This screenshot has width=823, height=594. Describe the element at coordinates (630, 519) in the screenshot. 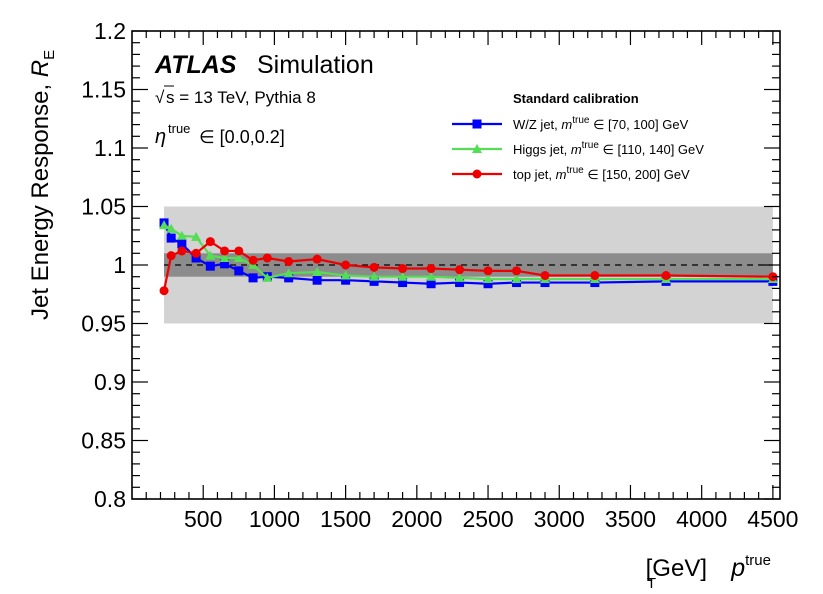

I see `x-tick-label: 3500` at that location.